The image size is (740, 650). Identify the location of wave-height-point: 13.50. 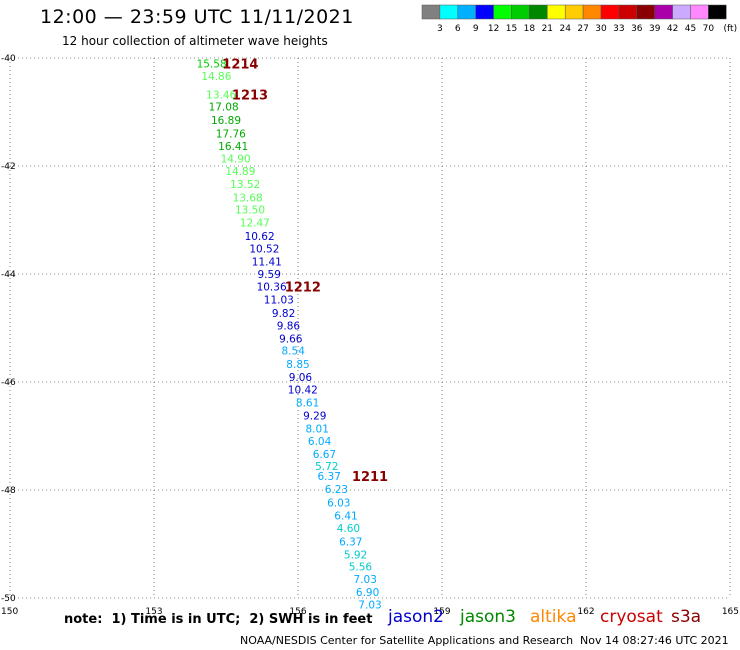
(250, 211).